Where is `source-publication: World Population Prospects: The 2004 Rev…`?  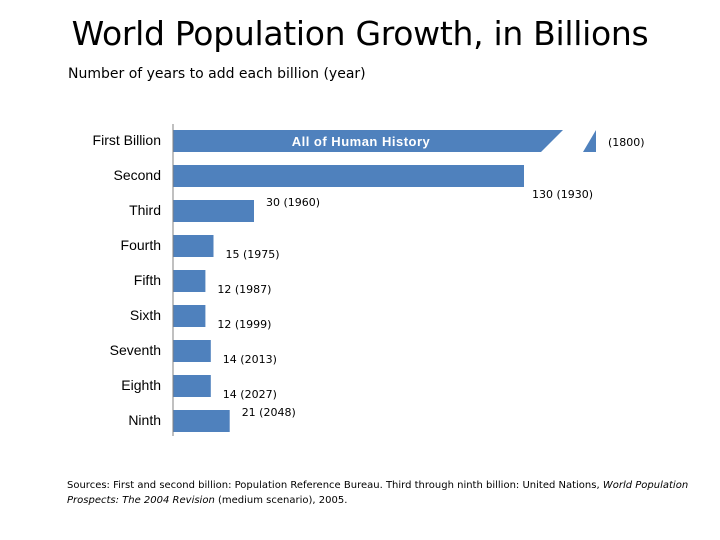
source-publication: World Population Prospects: The 2004 Rev… is located at coordinates (378, 493).